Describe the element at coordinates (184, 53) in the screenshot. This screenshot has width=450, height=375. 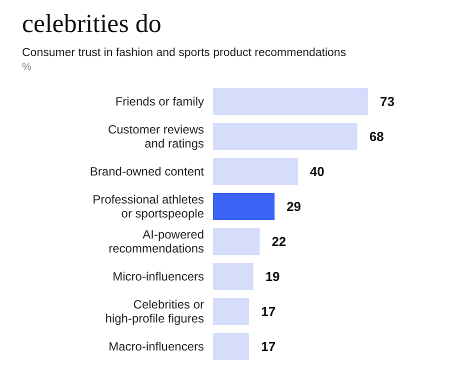
I see `chart-subtitle: Consumer trust in fashion and sports product recommendations` at that location.